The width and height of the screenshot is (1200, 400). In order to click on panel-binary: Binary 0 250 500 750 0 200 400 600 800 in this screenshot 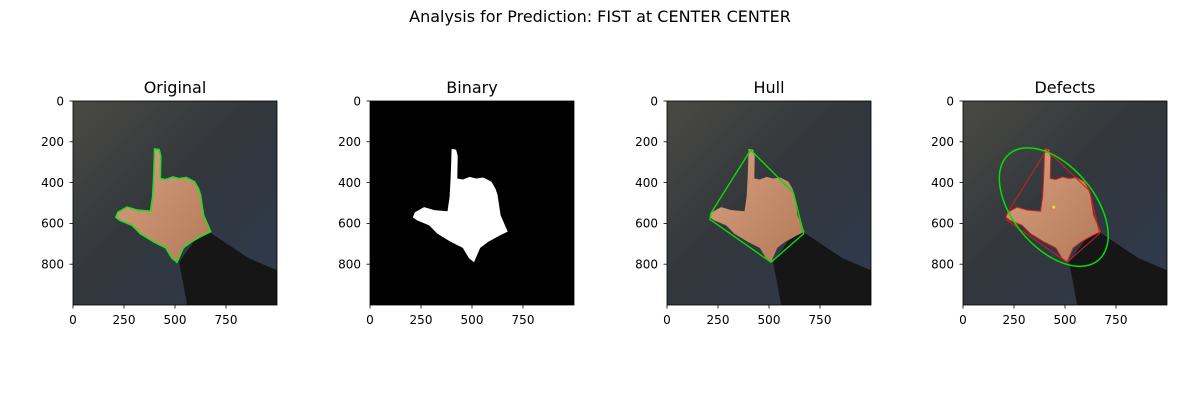, I will do `click(456, 202)`.